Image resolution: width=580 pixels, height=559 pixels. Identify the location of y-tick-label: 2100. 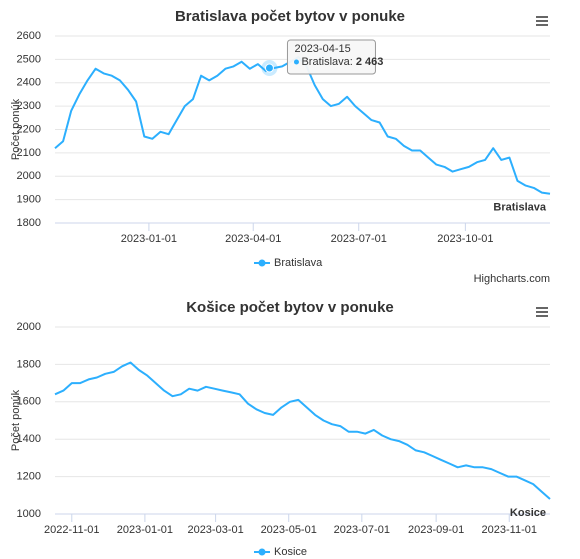
(29, 153).